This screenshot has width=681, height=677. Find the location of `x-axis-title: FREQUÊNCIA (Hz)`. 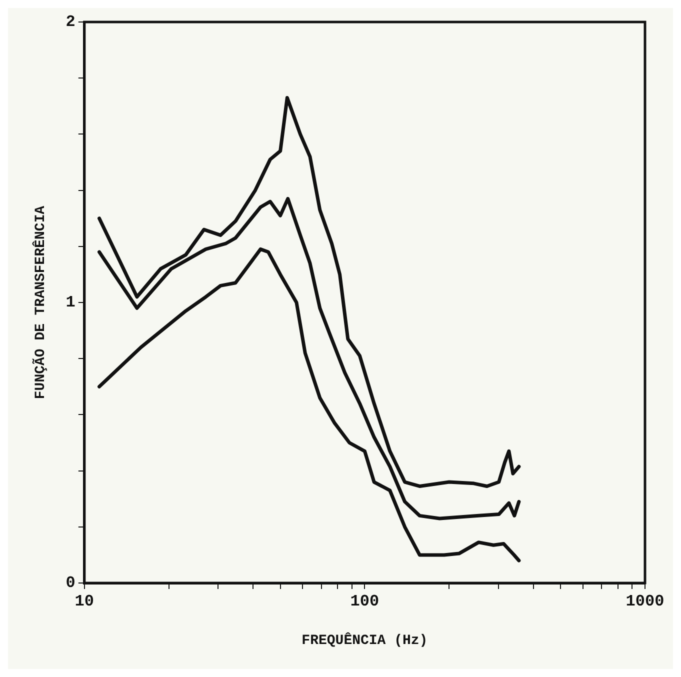

x-axis-title: FREQUÊNCIA (Hz) is located at coordinates (365, 641).